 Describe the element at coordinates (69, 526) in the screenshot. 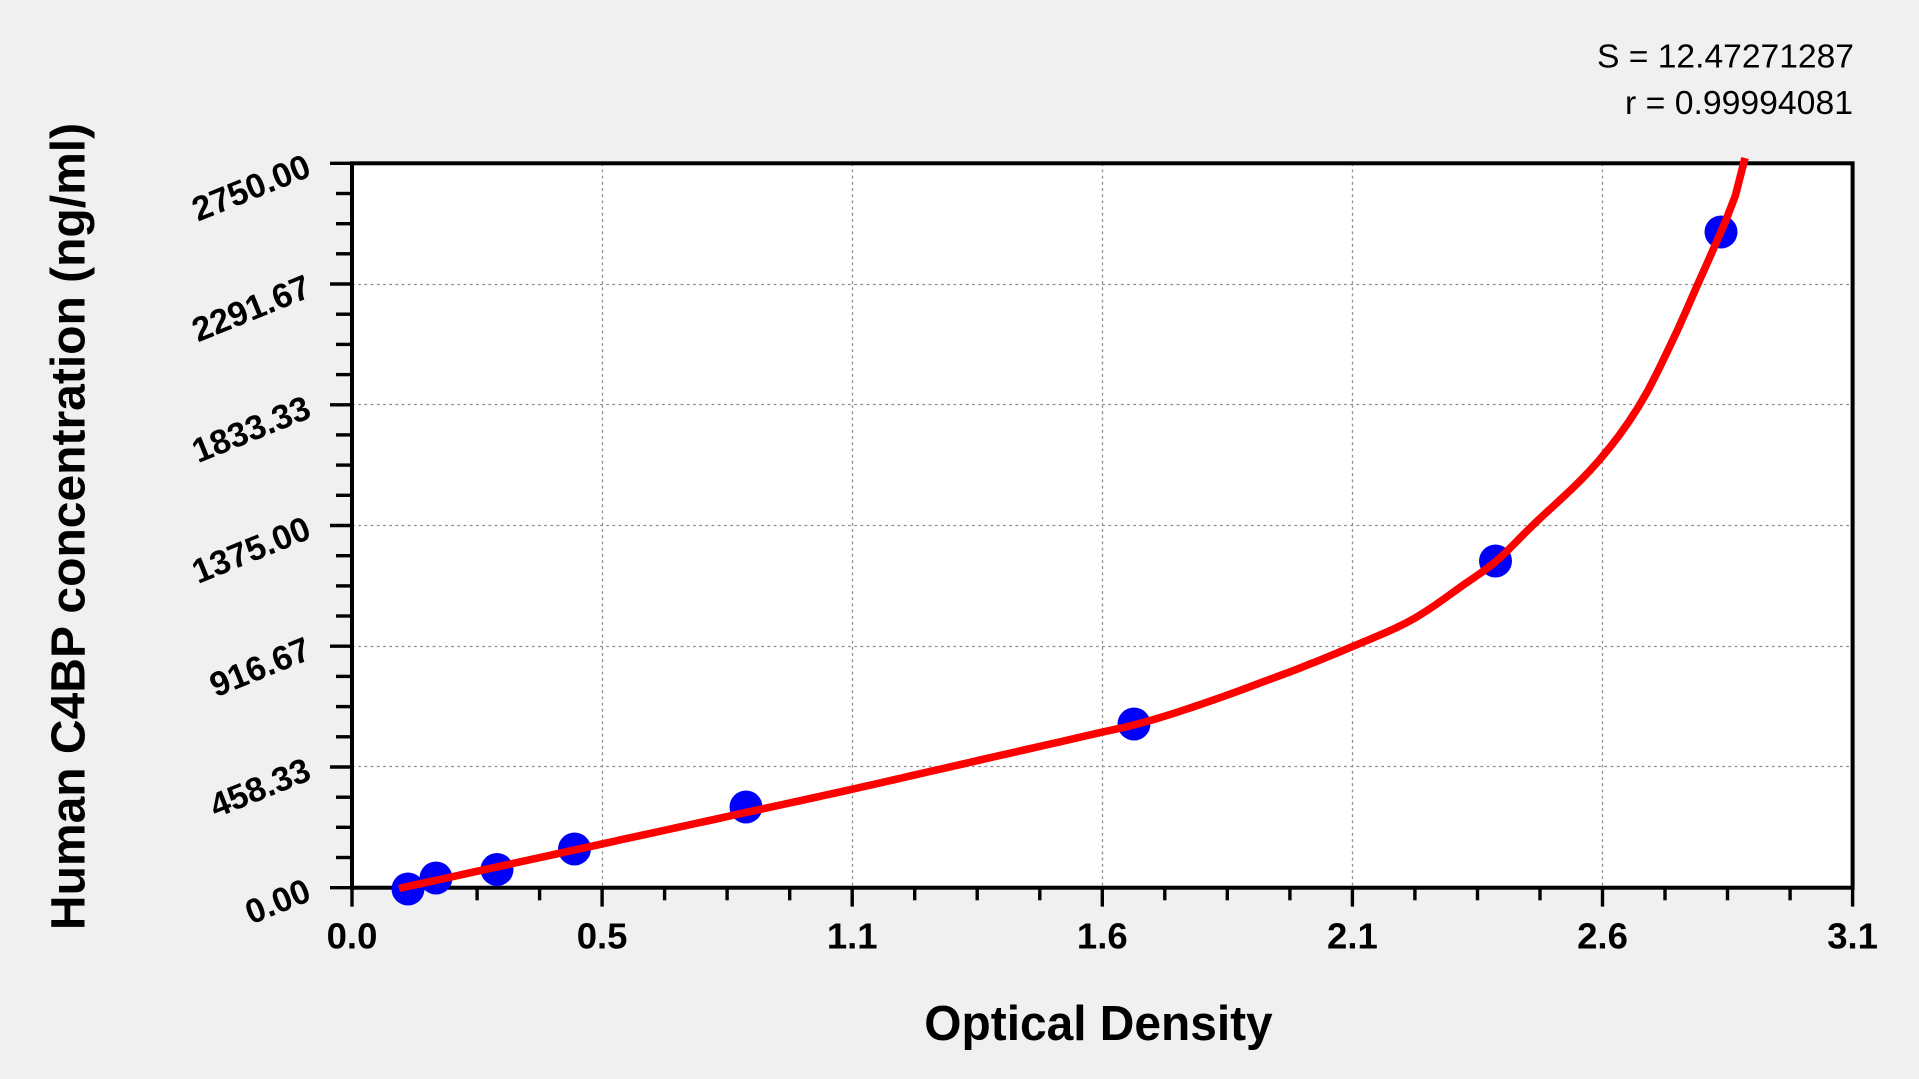

I see `svg-text:Human C4BP concentration (ng/m: Human C4BP concentration (ng/ml)` at that location.